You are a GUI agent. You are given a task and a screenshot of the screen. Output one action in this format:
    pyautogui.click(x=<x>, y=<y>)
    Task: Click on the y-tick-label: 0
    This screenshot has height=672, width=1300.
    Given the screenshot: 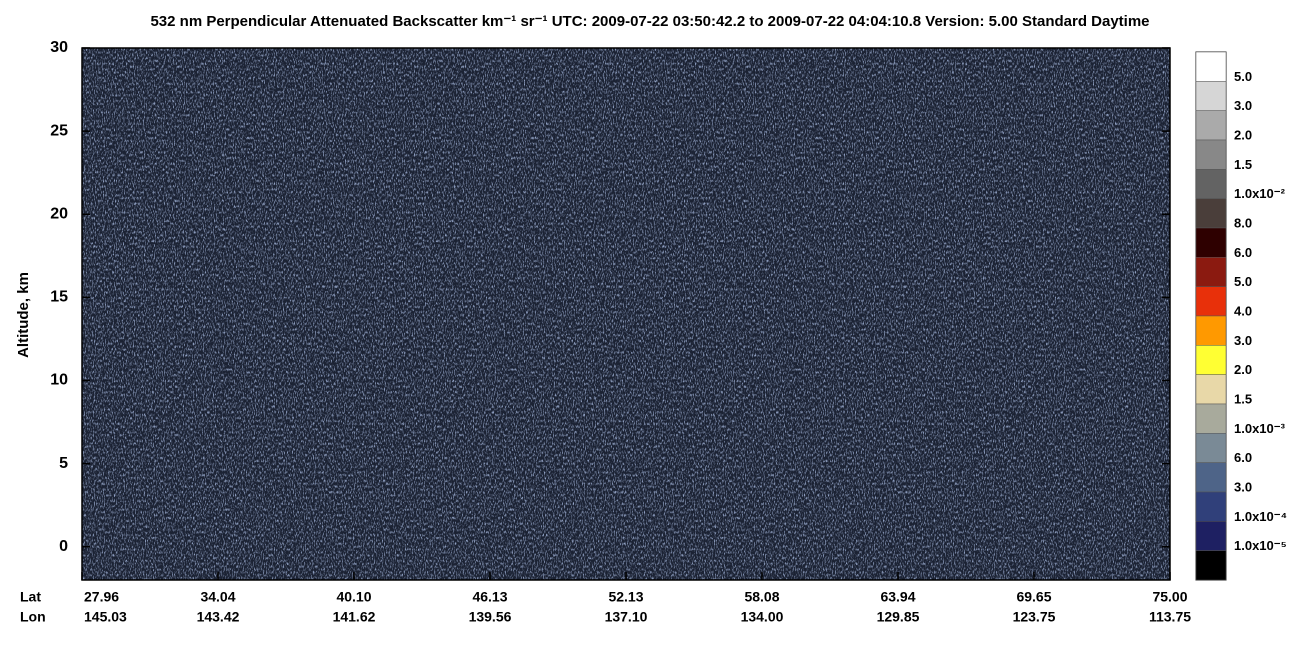 What is the action you would take?
    pyautogui.click(x=63, y=546)
    